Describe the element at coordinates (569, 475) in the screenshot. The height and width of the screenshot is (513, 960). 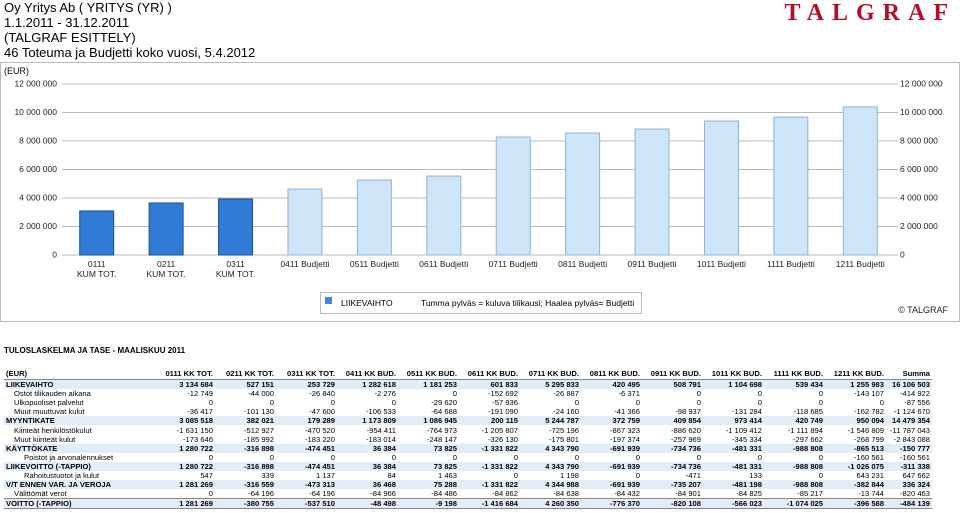
I see `cell: 1 198` at that location.